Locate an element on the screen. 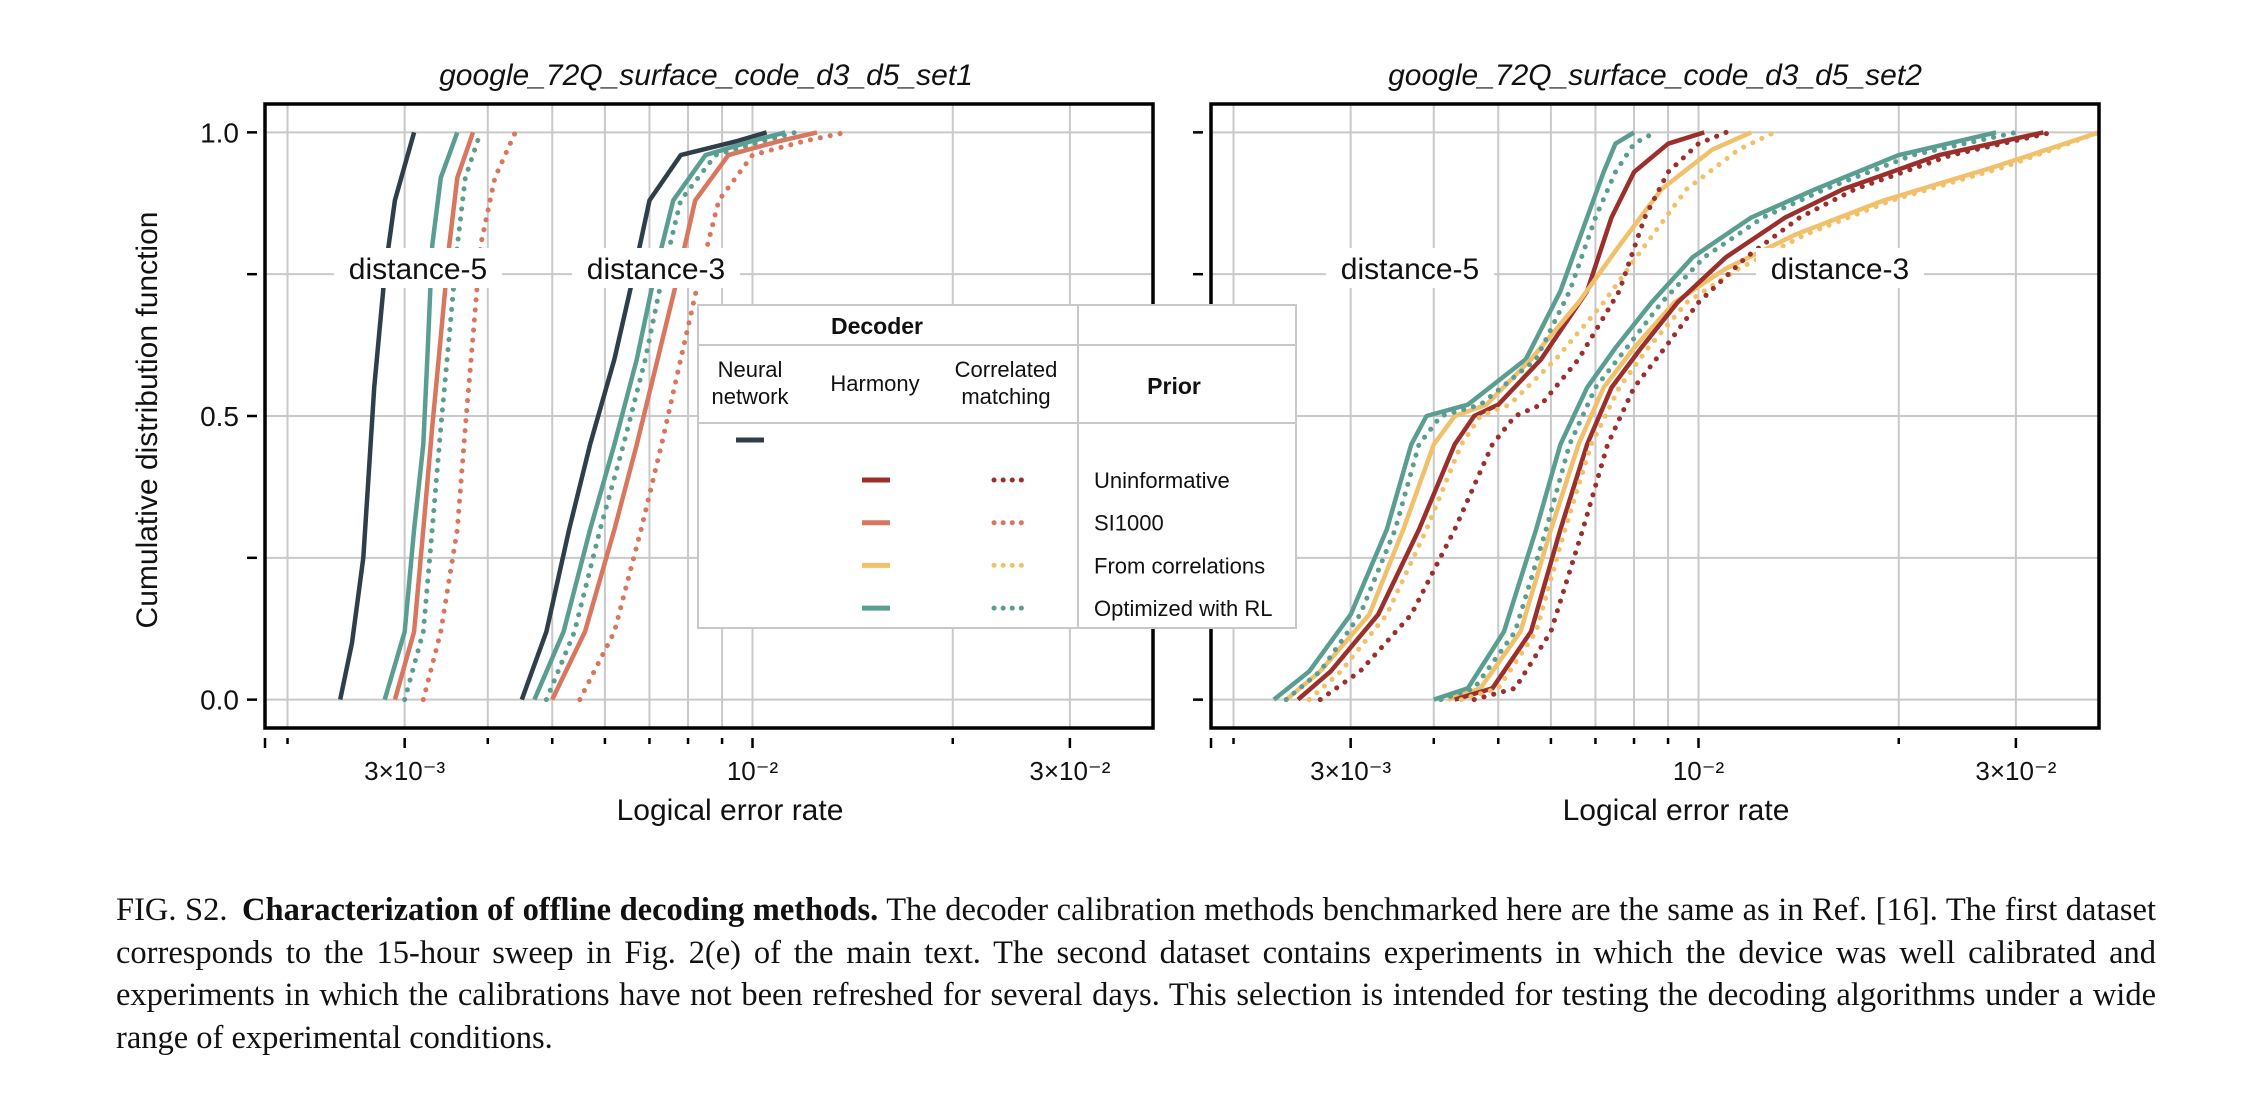  legend-box is located at coordinates (997, 466).